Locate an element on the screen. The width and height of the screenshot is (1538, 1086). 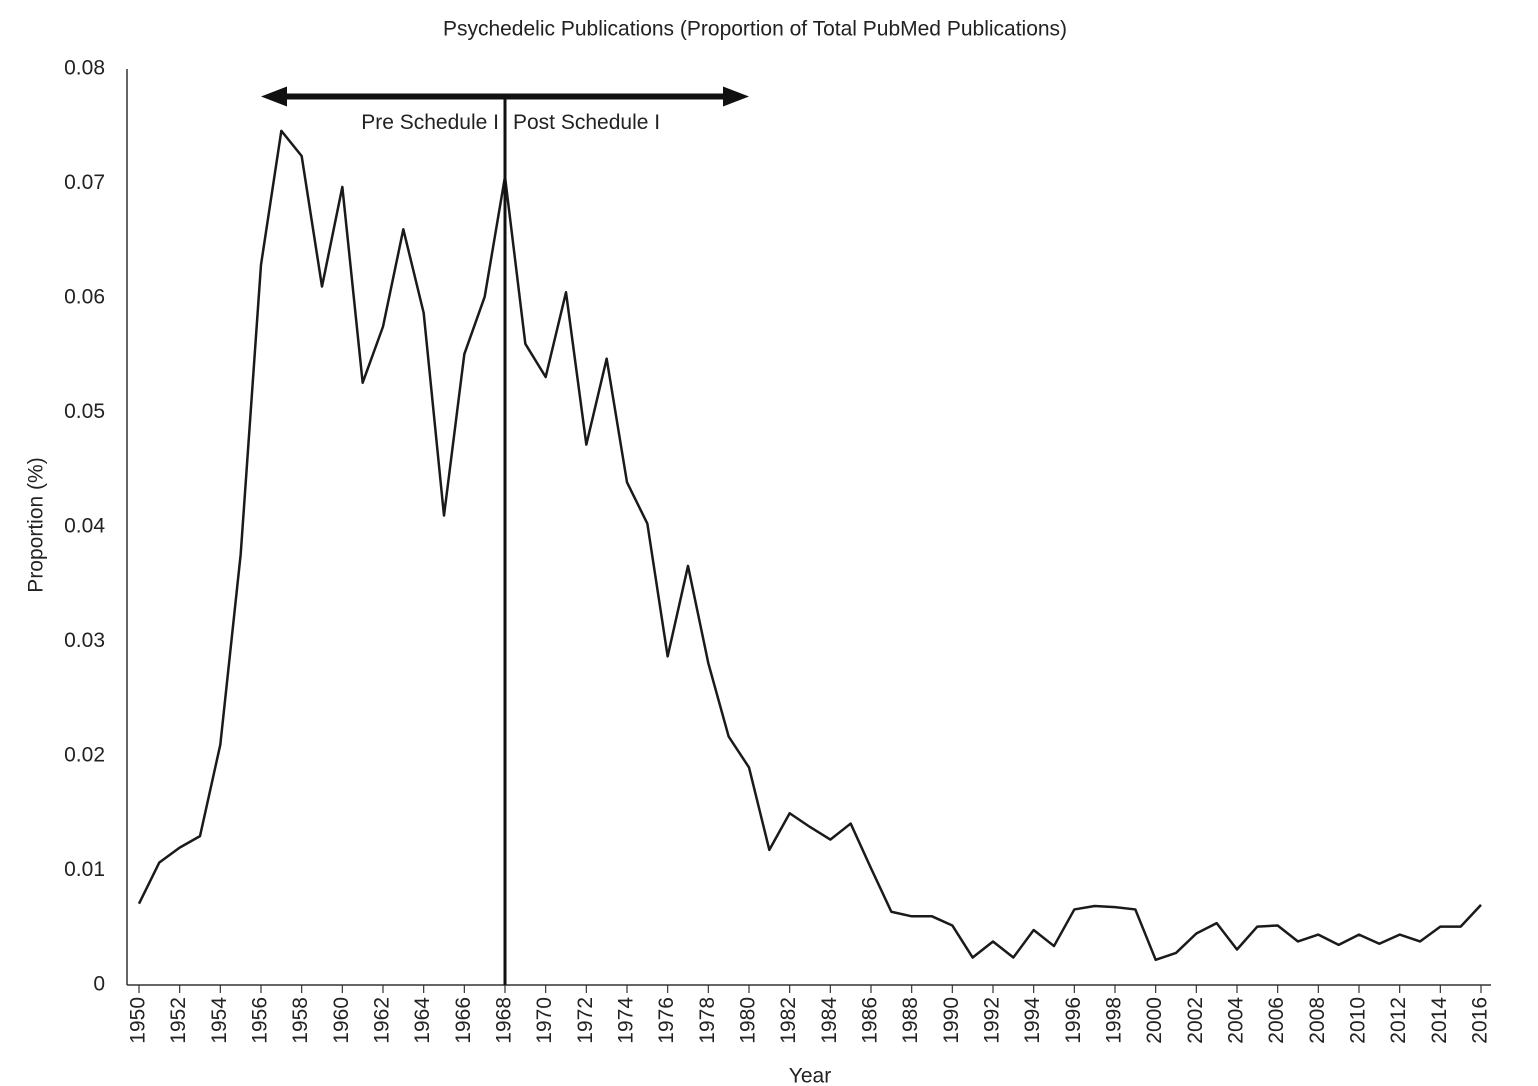
x-tick-label: 1950 is located at coordinates (138, 1020).